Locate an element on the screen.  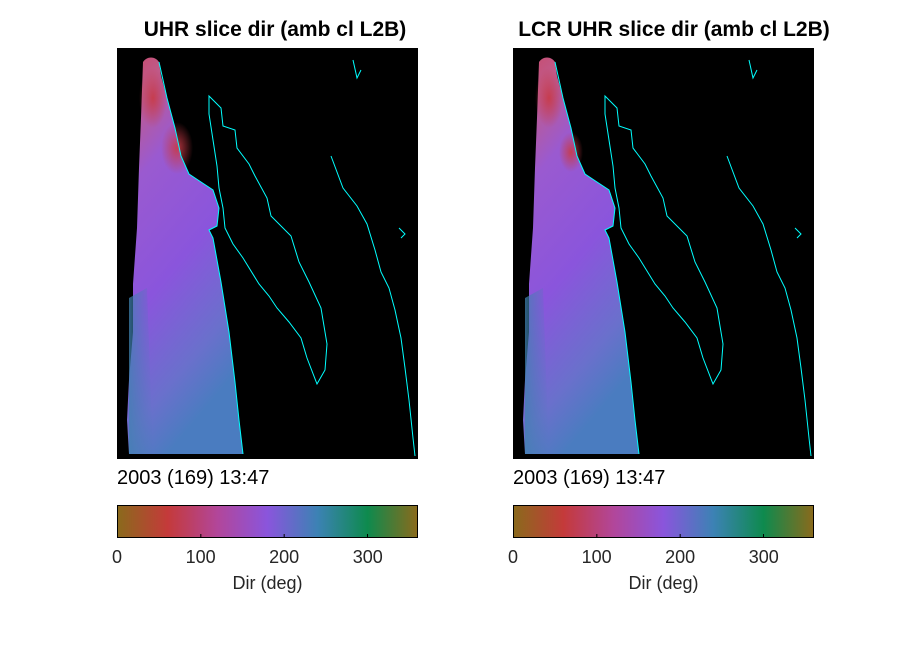
right-colorbar is located at coordinates (663, 521).